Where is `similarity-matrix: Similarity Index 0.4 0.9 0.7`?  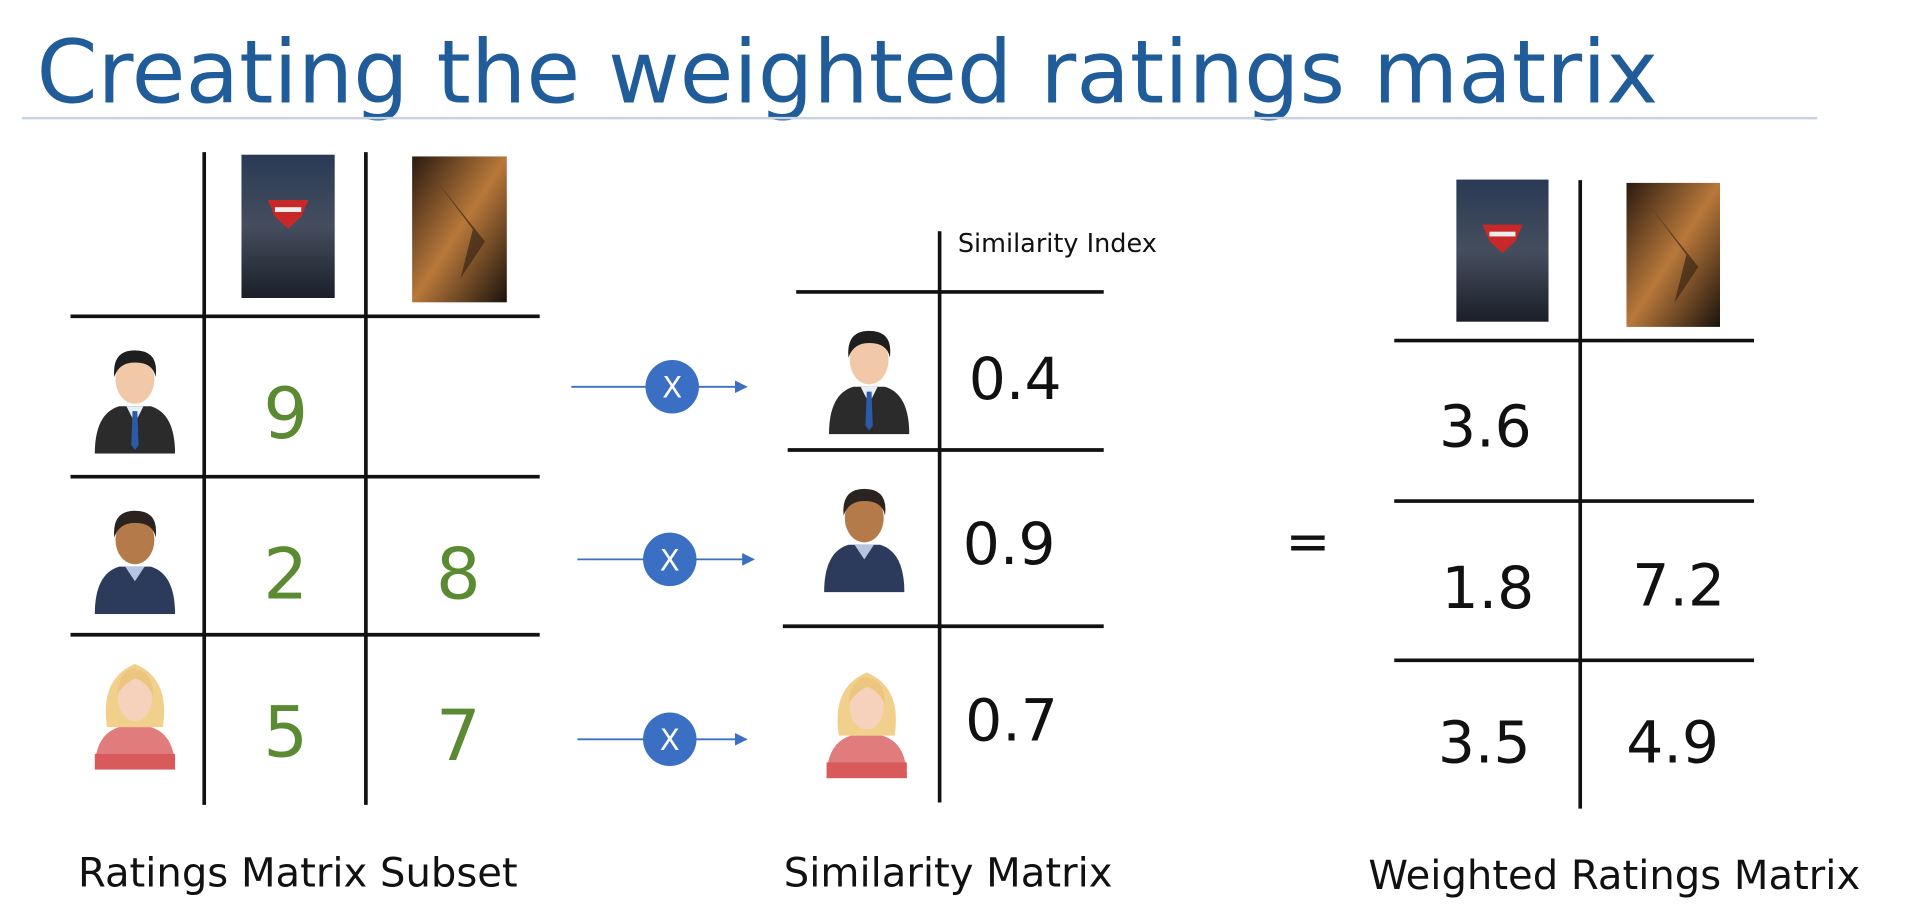
similarity-matrix: Similarity Index 0.4 0.9 0.7 is located at coordinates (969, 516).